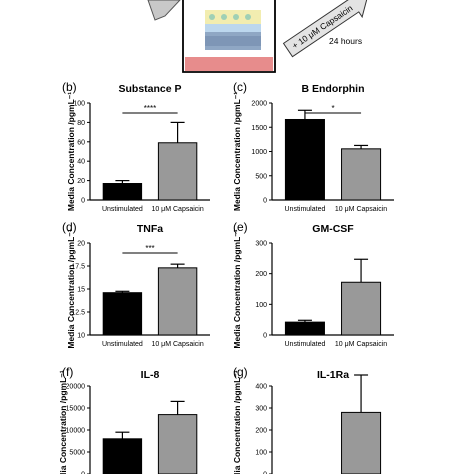  Describe the element at coordinates (333, 89) in the screenshot. I see `chart-title: B Endorphin` at that location.